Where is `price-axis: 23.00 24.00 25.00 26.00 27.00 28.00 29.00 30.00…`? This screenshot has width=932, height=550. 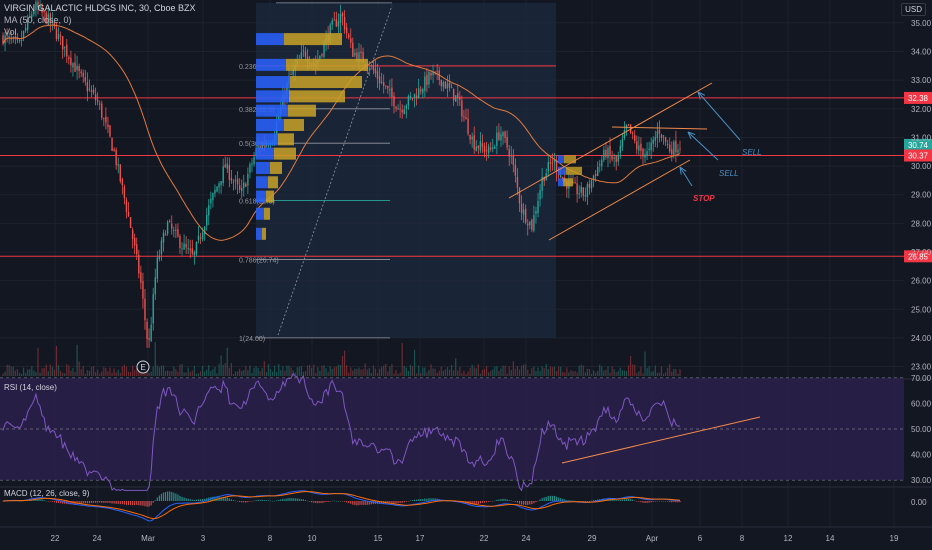 price-axis: 23.00 24.00 25.00 26.00 27.00 28.00 29.00 30.00… is located at coordinates (921, 263).